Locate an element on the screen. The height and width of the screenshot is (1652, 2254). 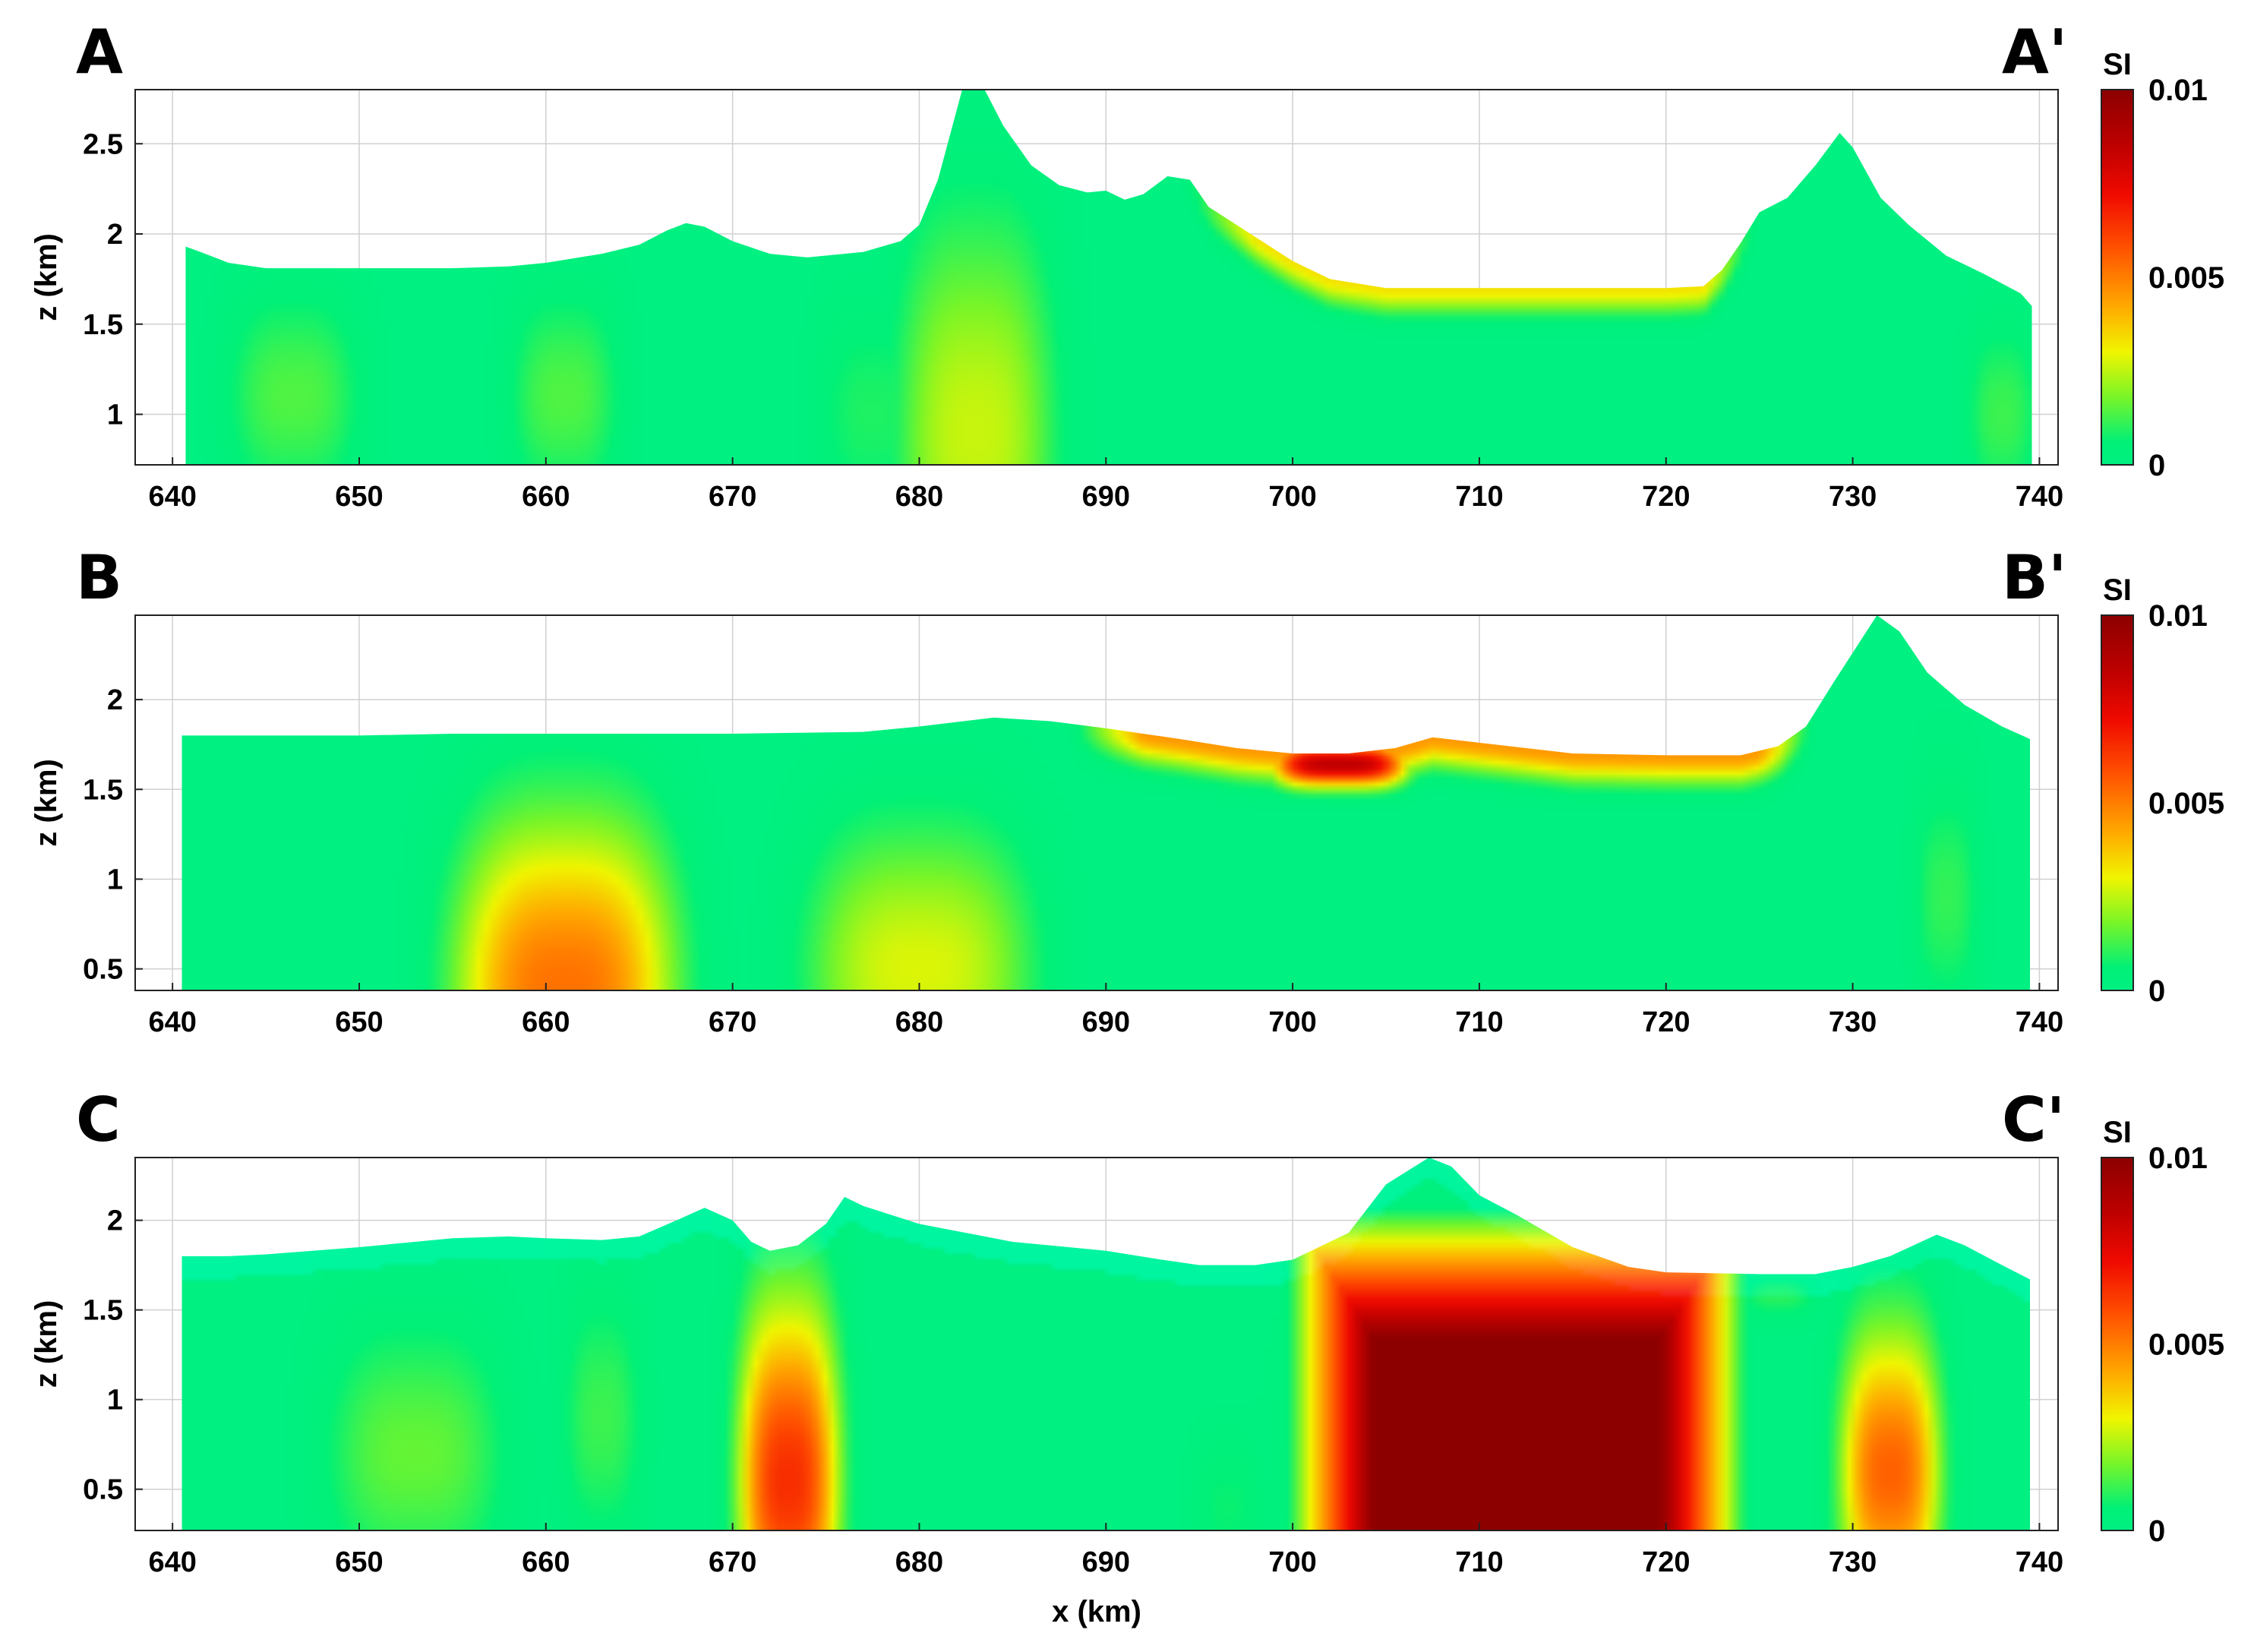
y-tick-label: 2.5 is located at coordinates (103, 144).